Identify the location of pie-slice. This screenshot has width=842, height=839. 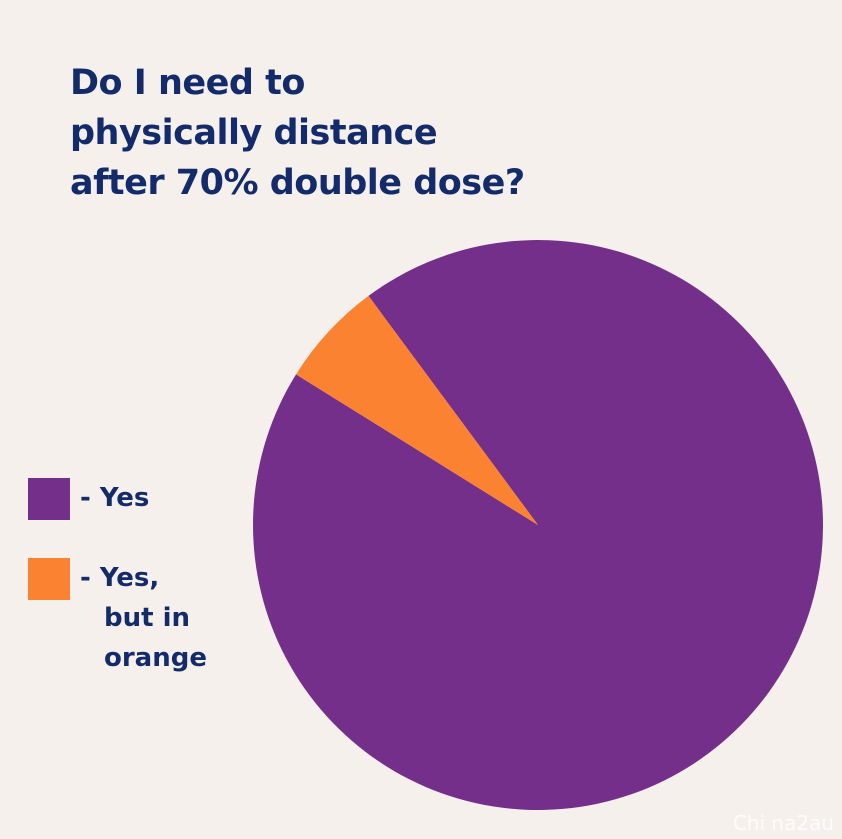
(417, 410).